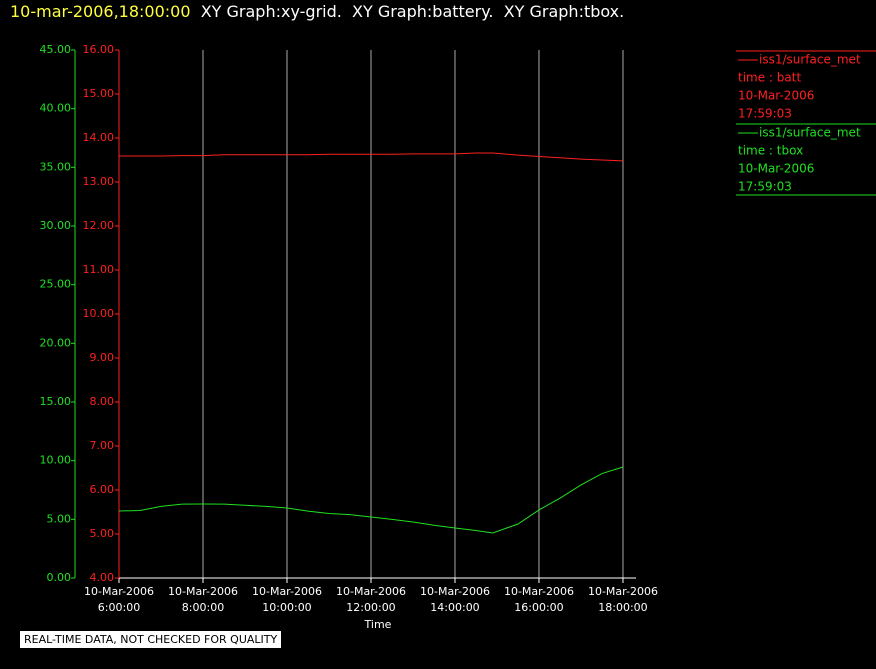  What do you see at coordinates (151, 639) in the screenshot?
I see `footer-note: REAL-TIME DATA, NOT CHECKED FOR QUALITY` at bounding box center [151, 639].